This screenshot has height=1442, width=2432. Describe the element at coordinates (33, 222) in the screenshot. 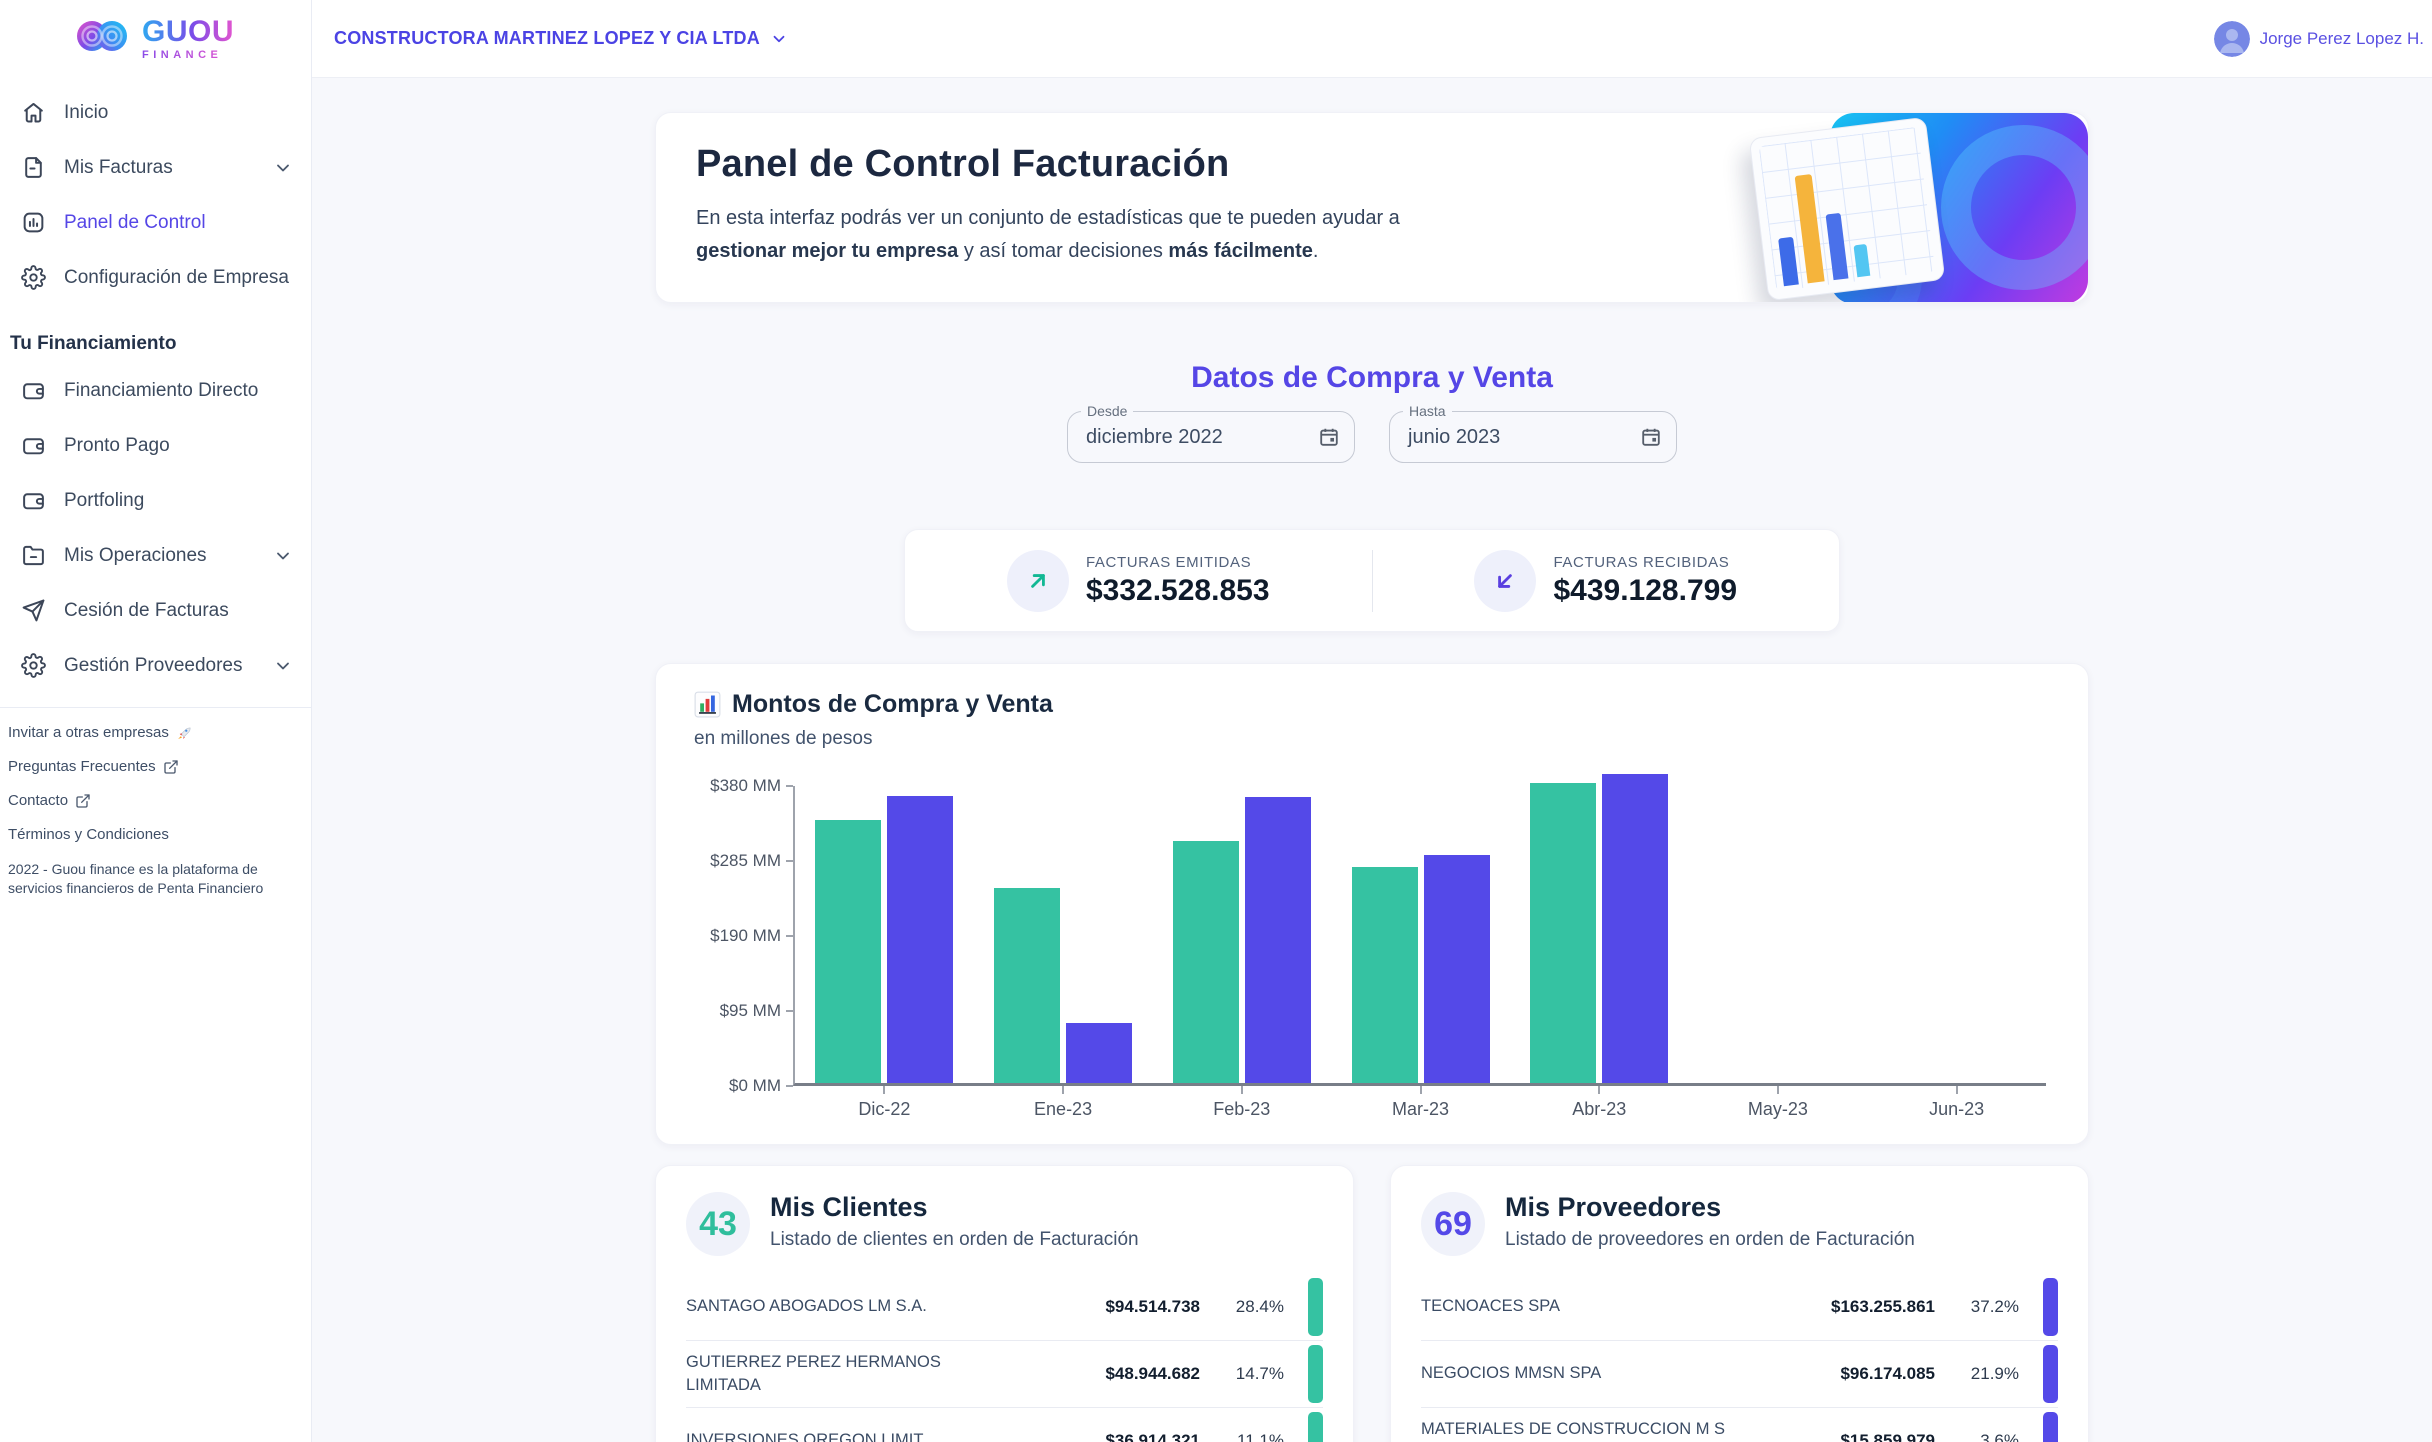

I see `dashboard-icon` at that location.